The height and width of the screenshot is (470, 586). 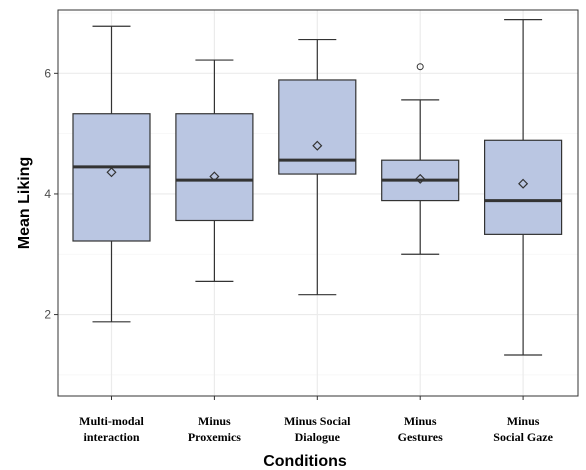 I want to click on x-tick-label: interaction, so click(x=112, y=437).